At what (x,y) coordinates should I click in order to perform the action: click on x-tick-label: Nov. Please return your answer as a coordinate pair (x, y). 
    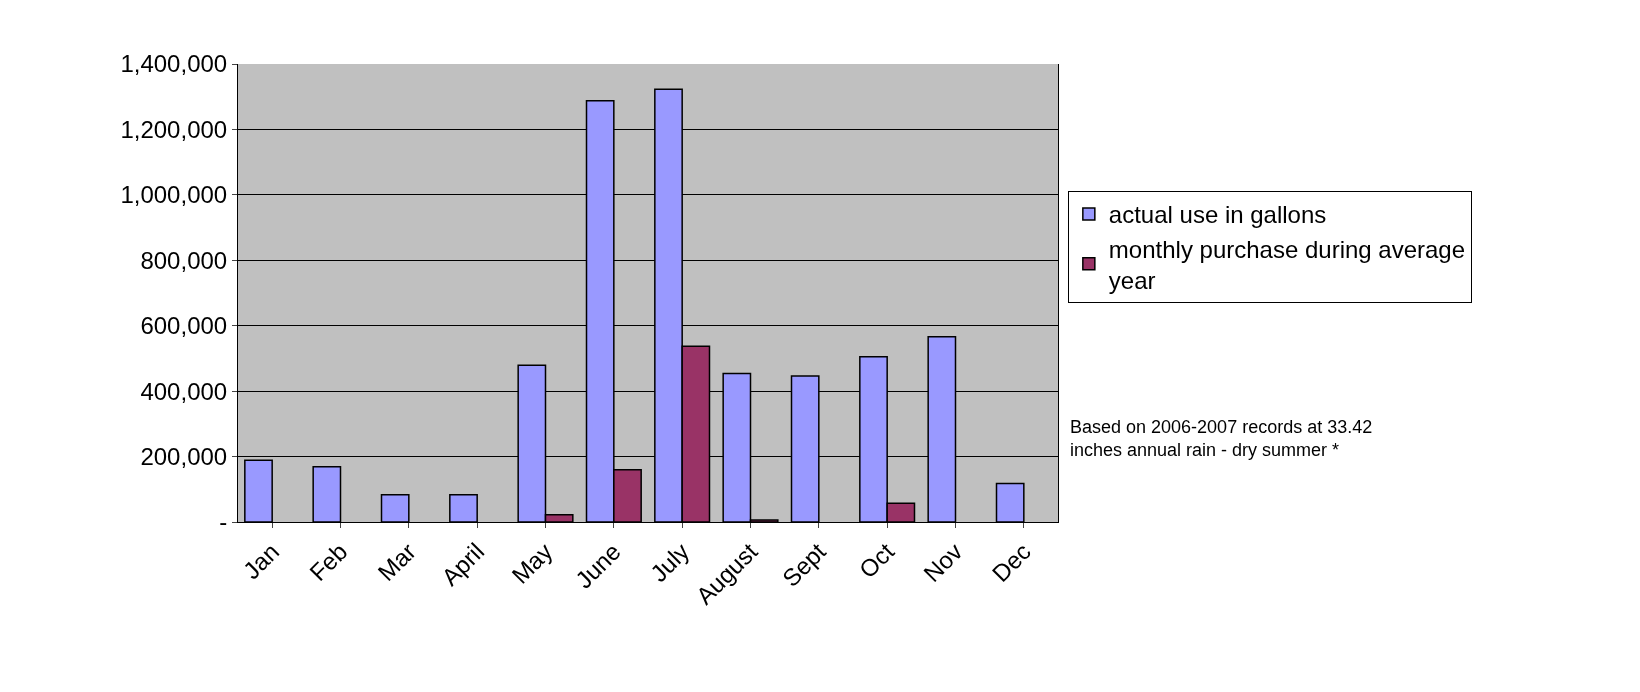
    Looking at the image, I should click on (943, 562).